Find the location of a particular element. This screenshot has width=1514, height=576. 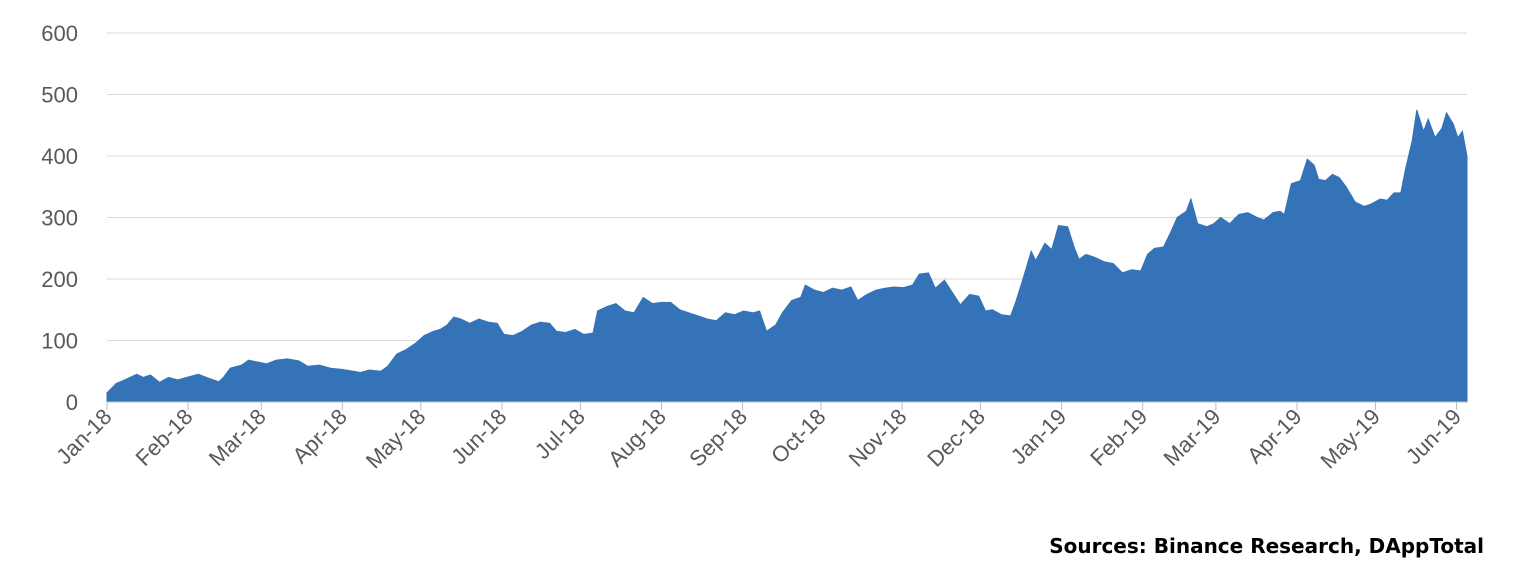

x-axis is located at coordinates (786, 405).